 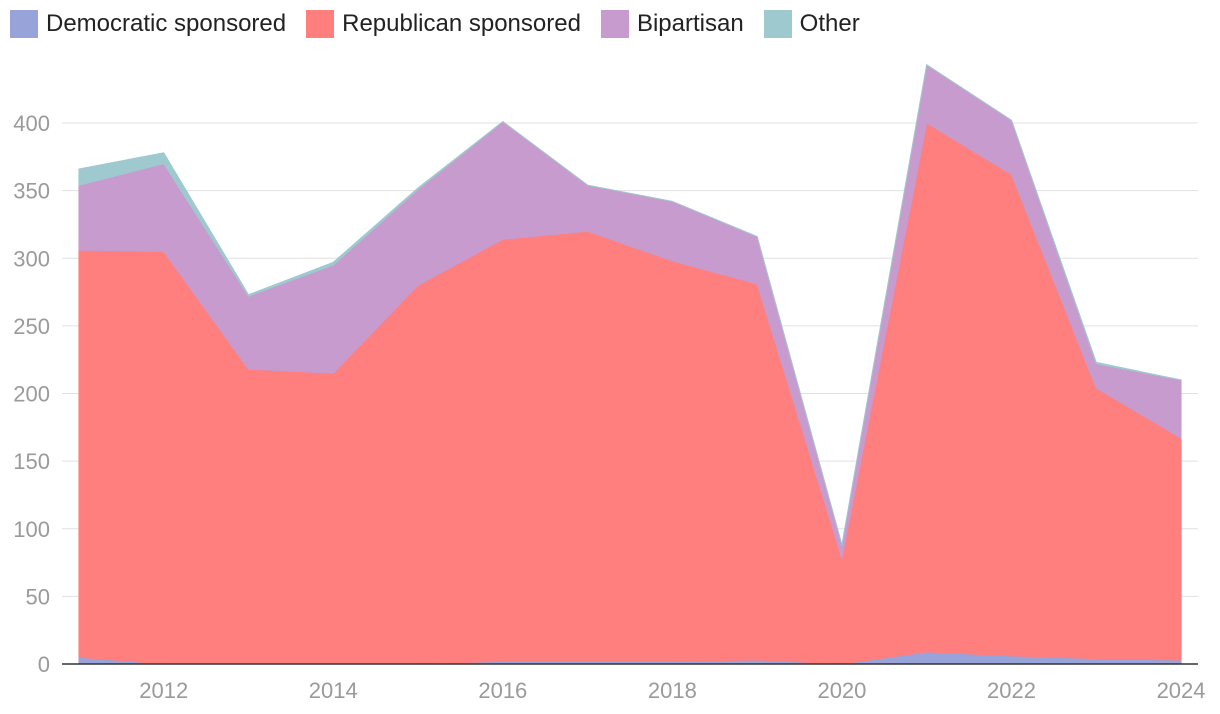 What do you see at coordinates (829, 23) in the screenshot?
I see `legend-label-other: Other` at bounding box center [829, 23].